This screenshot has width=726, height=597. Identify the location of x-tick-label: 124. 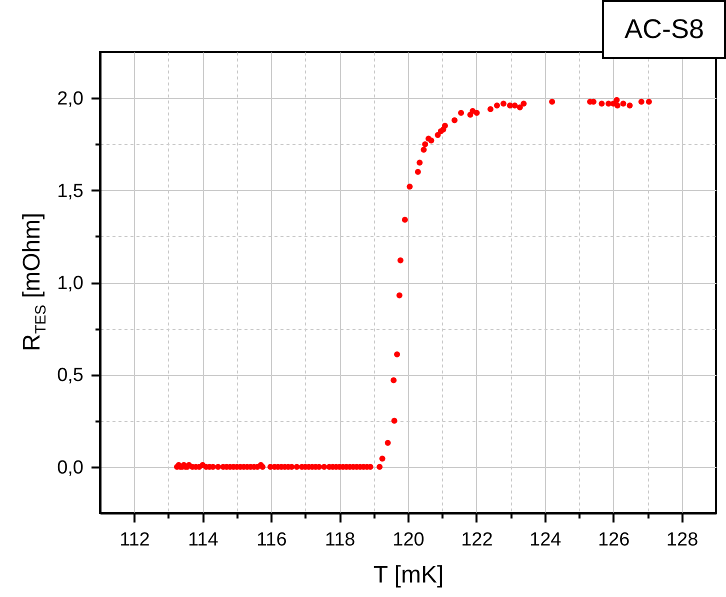
(546, 540).